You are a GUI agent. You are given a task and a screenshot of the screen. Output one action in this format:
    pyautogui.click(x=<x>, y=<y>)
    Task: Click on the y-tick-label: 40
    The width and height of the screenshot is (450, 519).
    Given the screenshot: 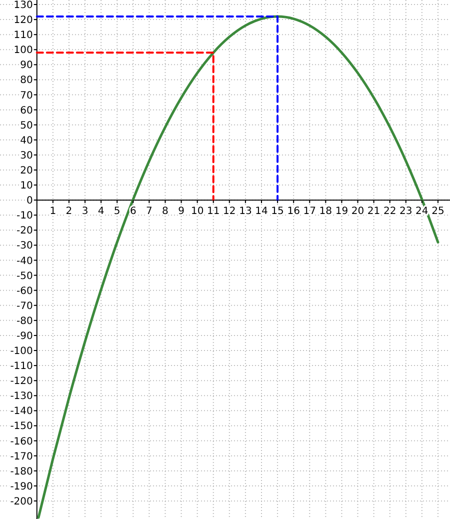 What is the action you would take?
    pyautogui.click(x=26, y=140)
    